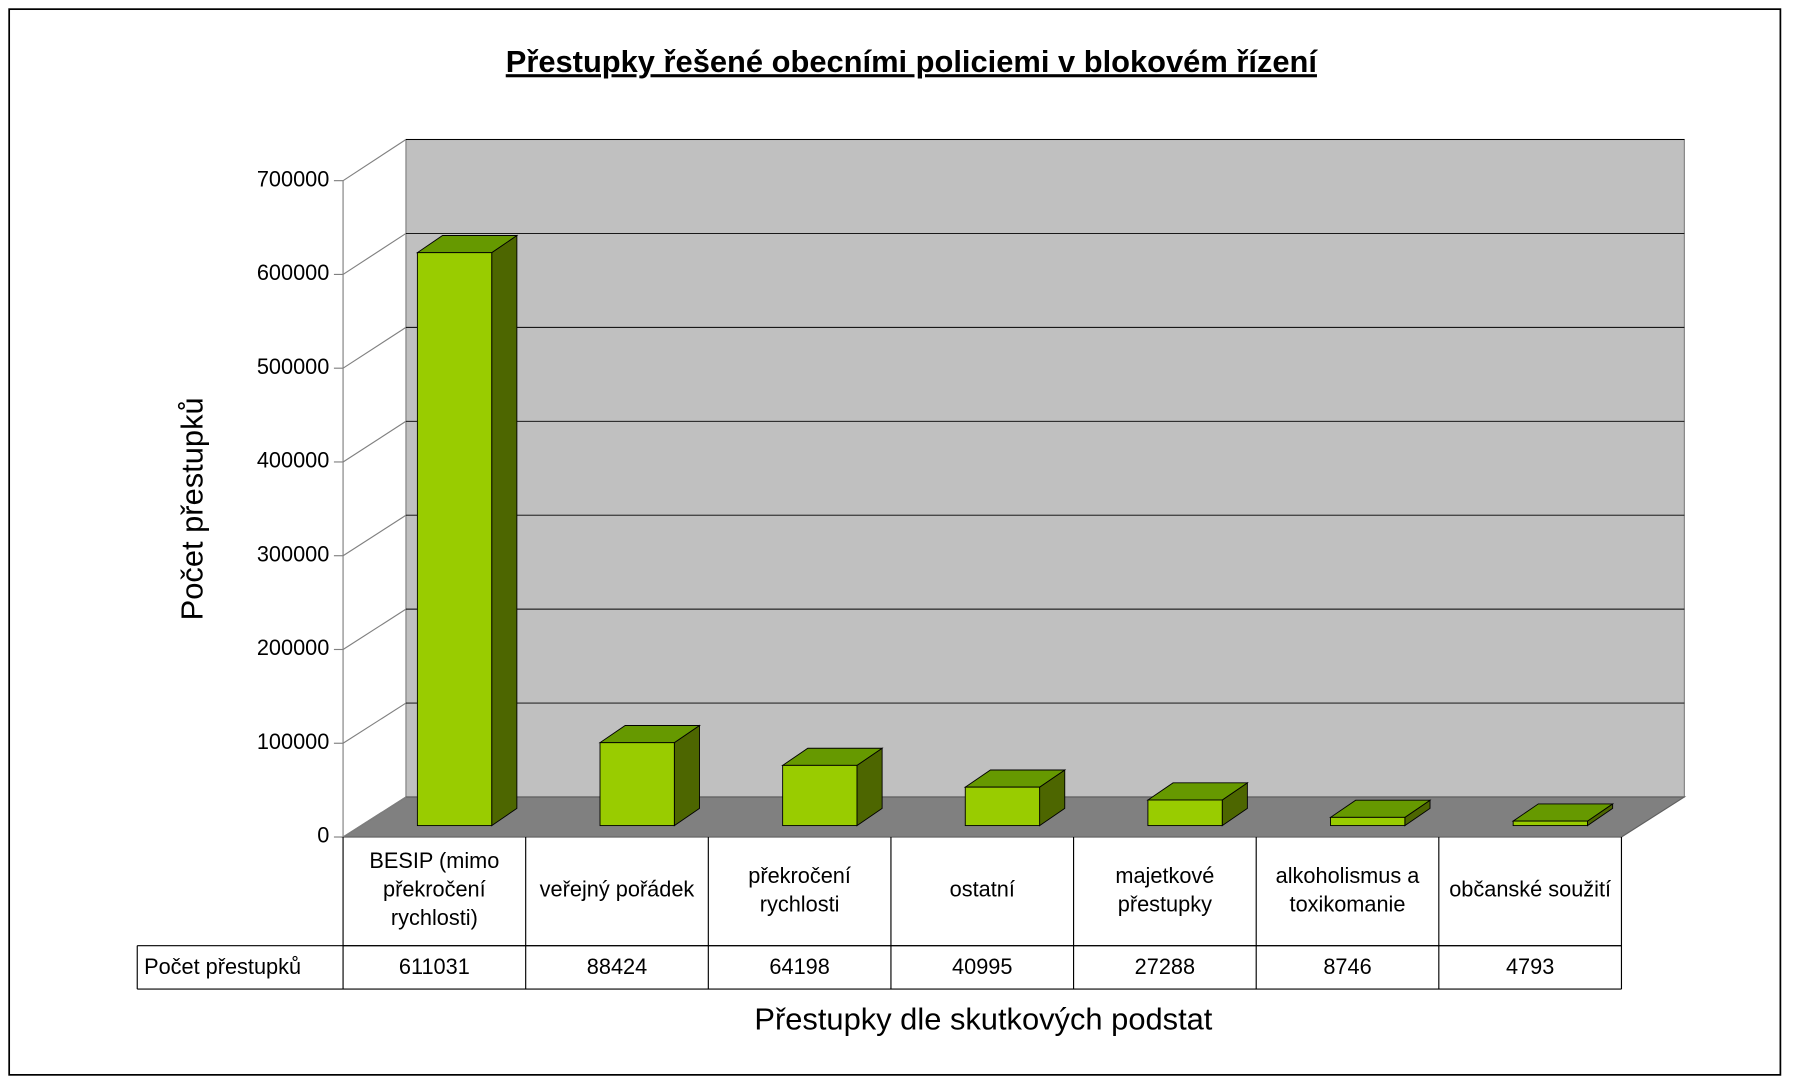 The height and width of the screenshot is (1080, 1793). Describe the element at coordinates (323, 835) in the screenshot. I see `y-tick-label: 0` at that location.